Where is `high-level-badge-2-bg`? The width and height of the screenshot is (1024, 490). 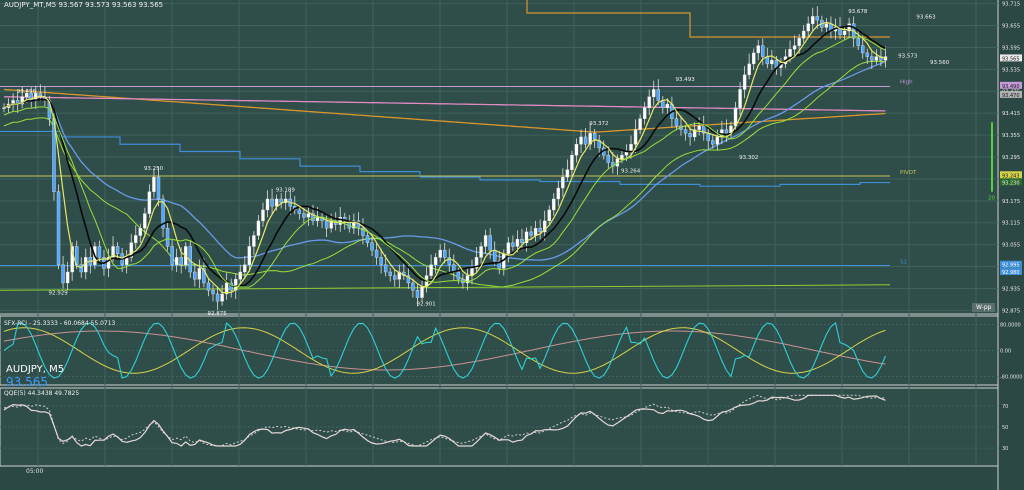 high-level-badge-2-bg is located at coordinates (1011, 94).